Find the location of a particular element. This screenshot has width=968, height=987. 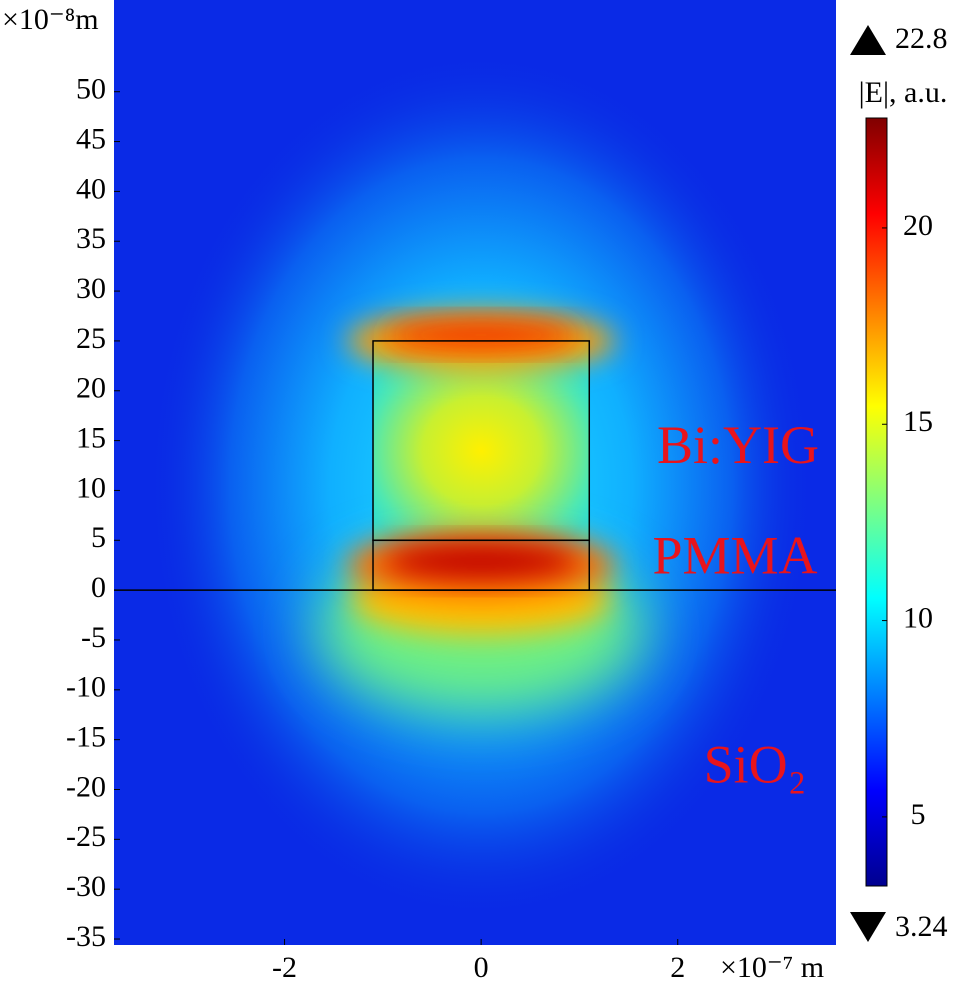

y-tick-label: -10 is located at coordinates (86, 687).